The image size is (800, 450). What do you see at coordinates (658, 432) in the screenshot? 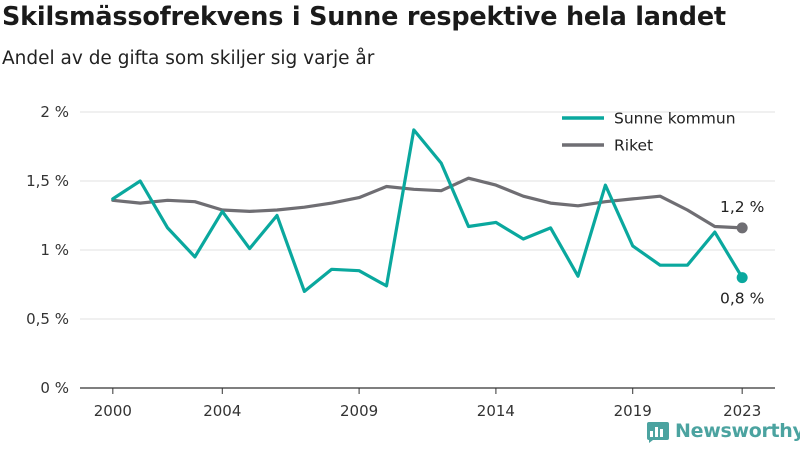
I see `bar-chart-logo-icon` at bounding box center [658, 432].